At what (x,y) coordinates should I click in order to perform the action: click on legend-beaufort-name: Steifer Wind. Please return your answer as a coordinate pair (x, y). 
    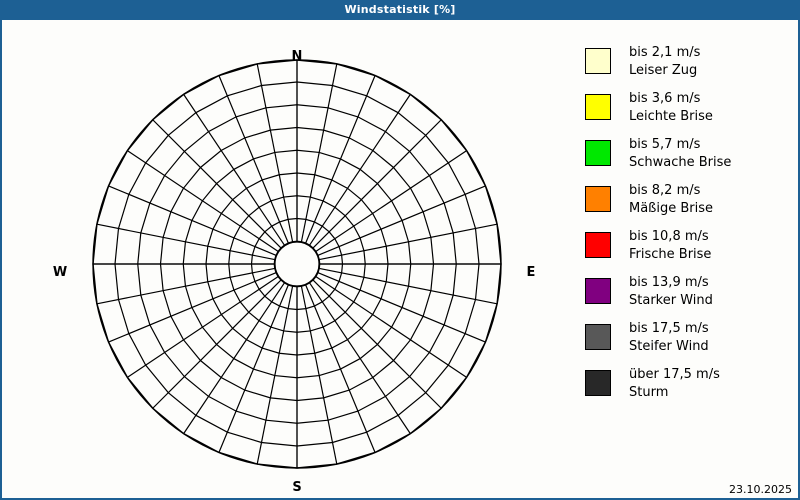
    Looking at the image, I should click on (669, 346).